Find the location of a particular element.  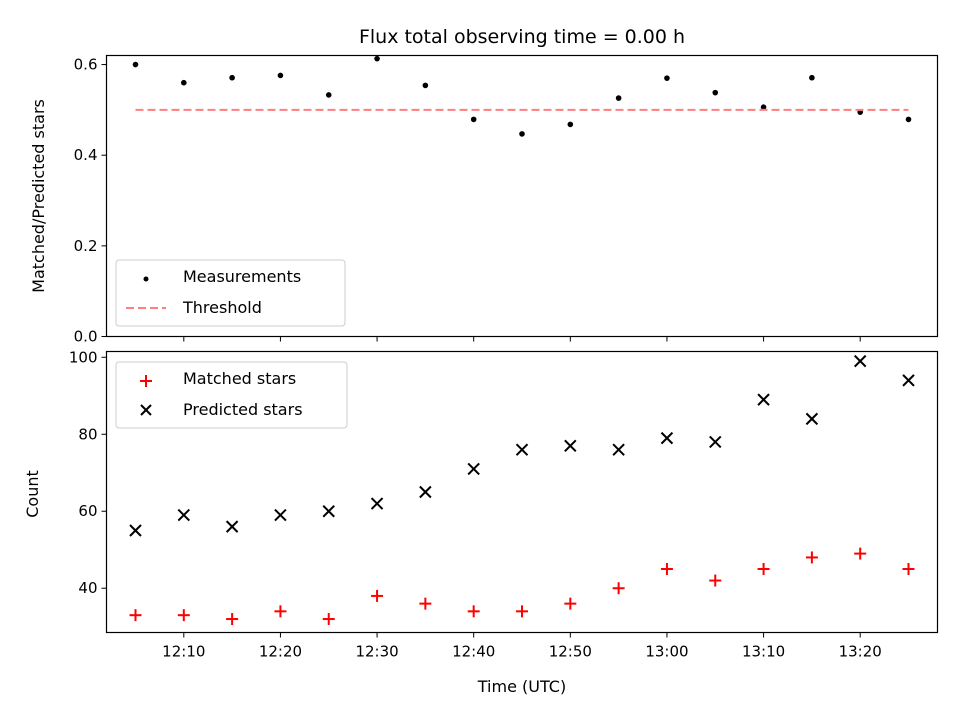

bottom-legend-box is located at coordinates (231, 395).